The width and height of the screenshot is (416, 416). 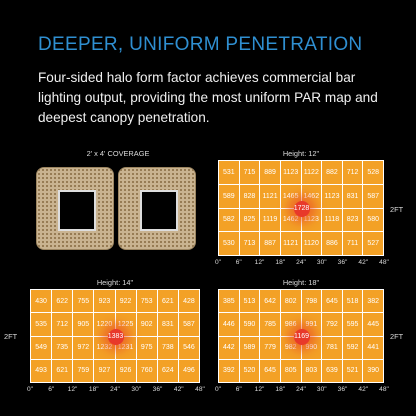 I want to click on par-cell: 528, so click(x=373, y=173).